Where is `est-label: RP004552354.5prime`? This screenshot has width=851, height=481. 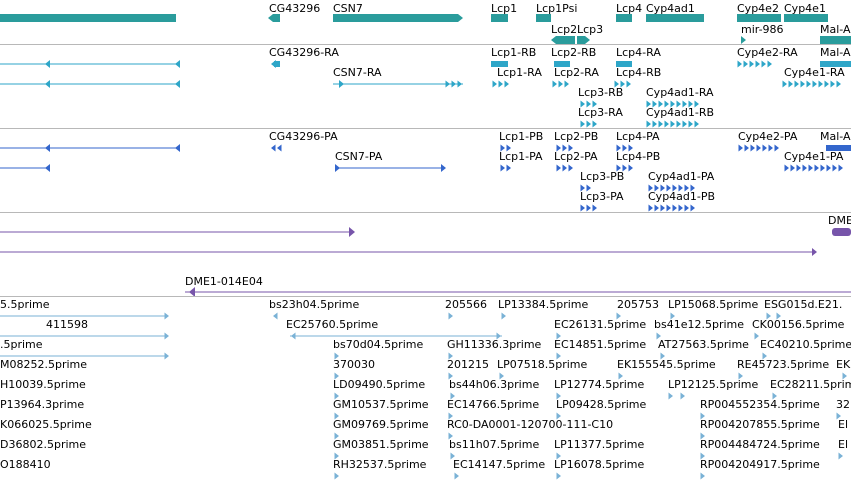 est-label: RP004552354.5prime is located at coordinates (760, 404).